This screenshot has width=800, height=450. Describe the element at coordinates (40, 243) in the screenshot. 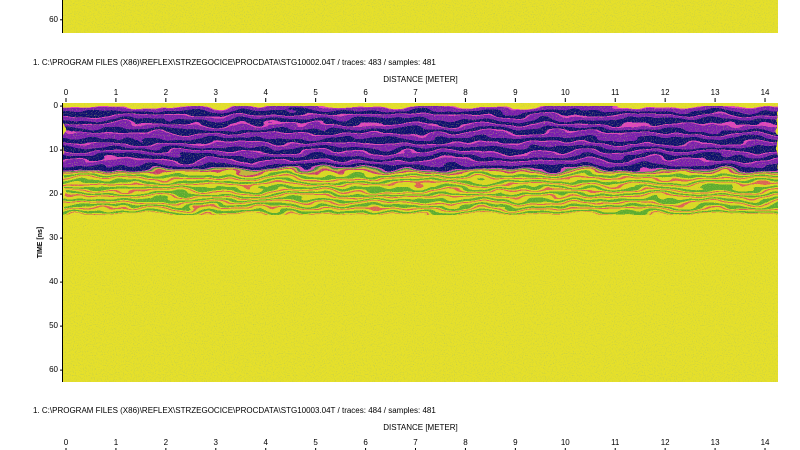

I see `y-axis-label: TIME [ns]` at that location.